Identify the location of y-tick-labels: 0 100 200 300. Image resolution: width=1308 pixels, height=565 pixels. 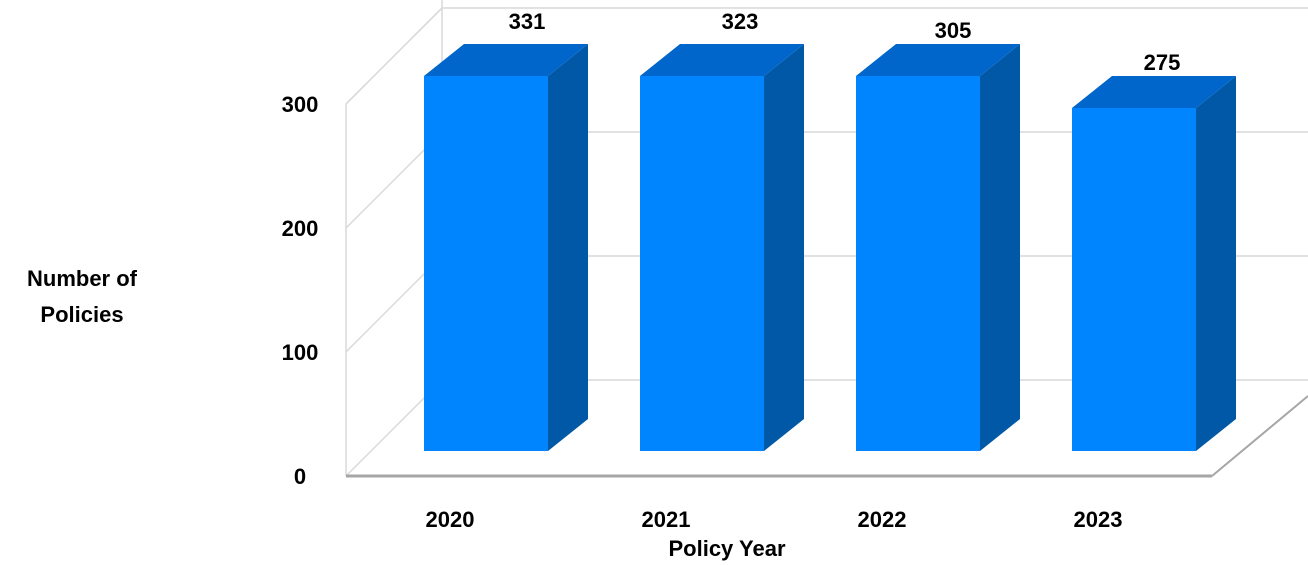
(300, 290).